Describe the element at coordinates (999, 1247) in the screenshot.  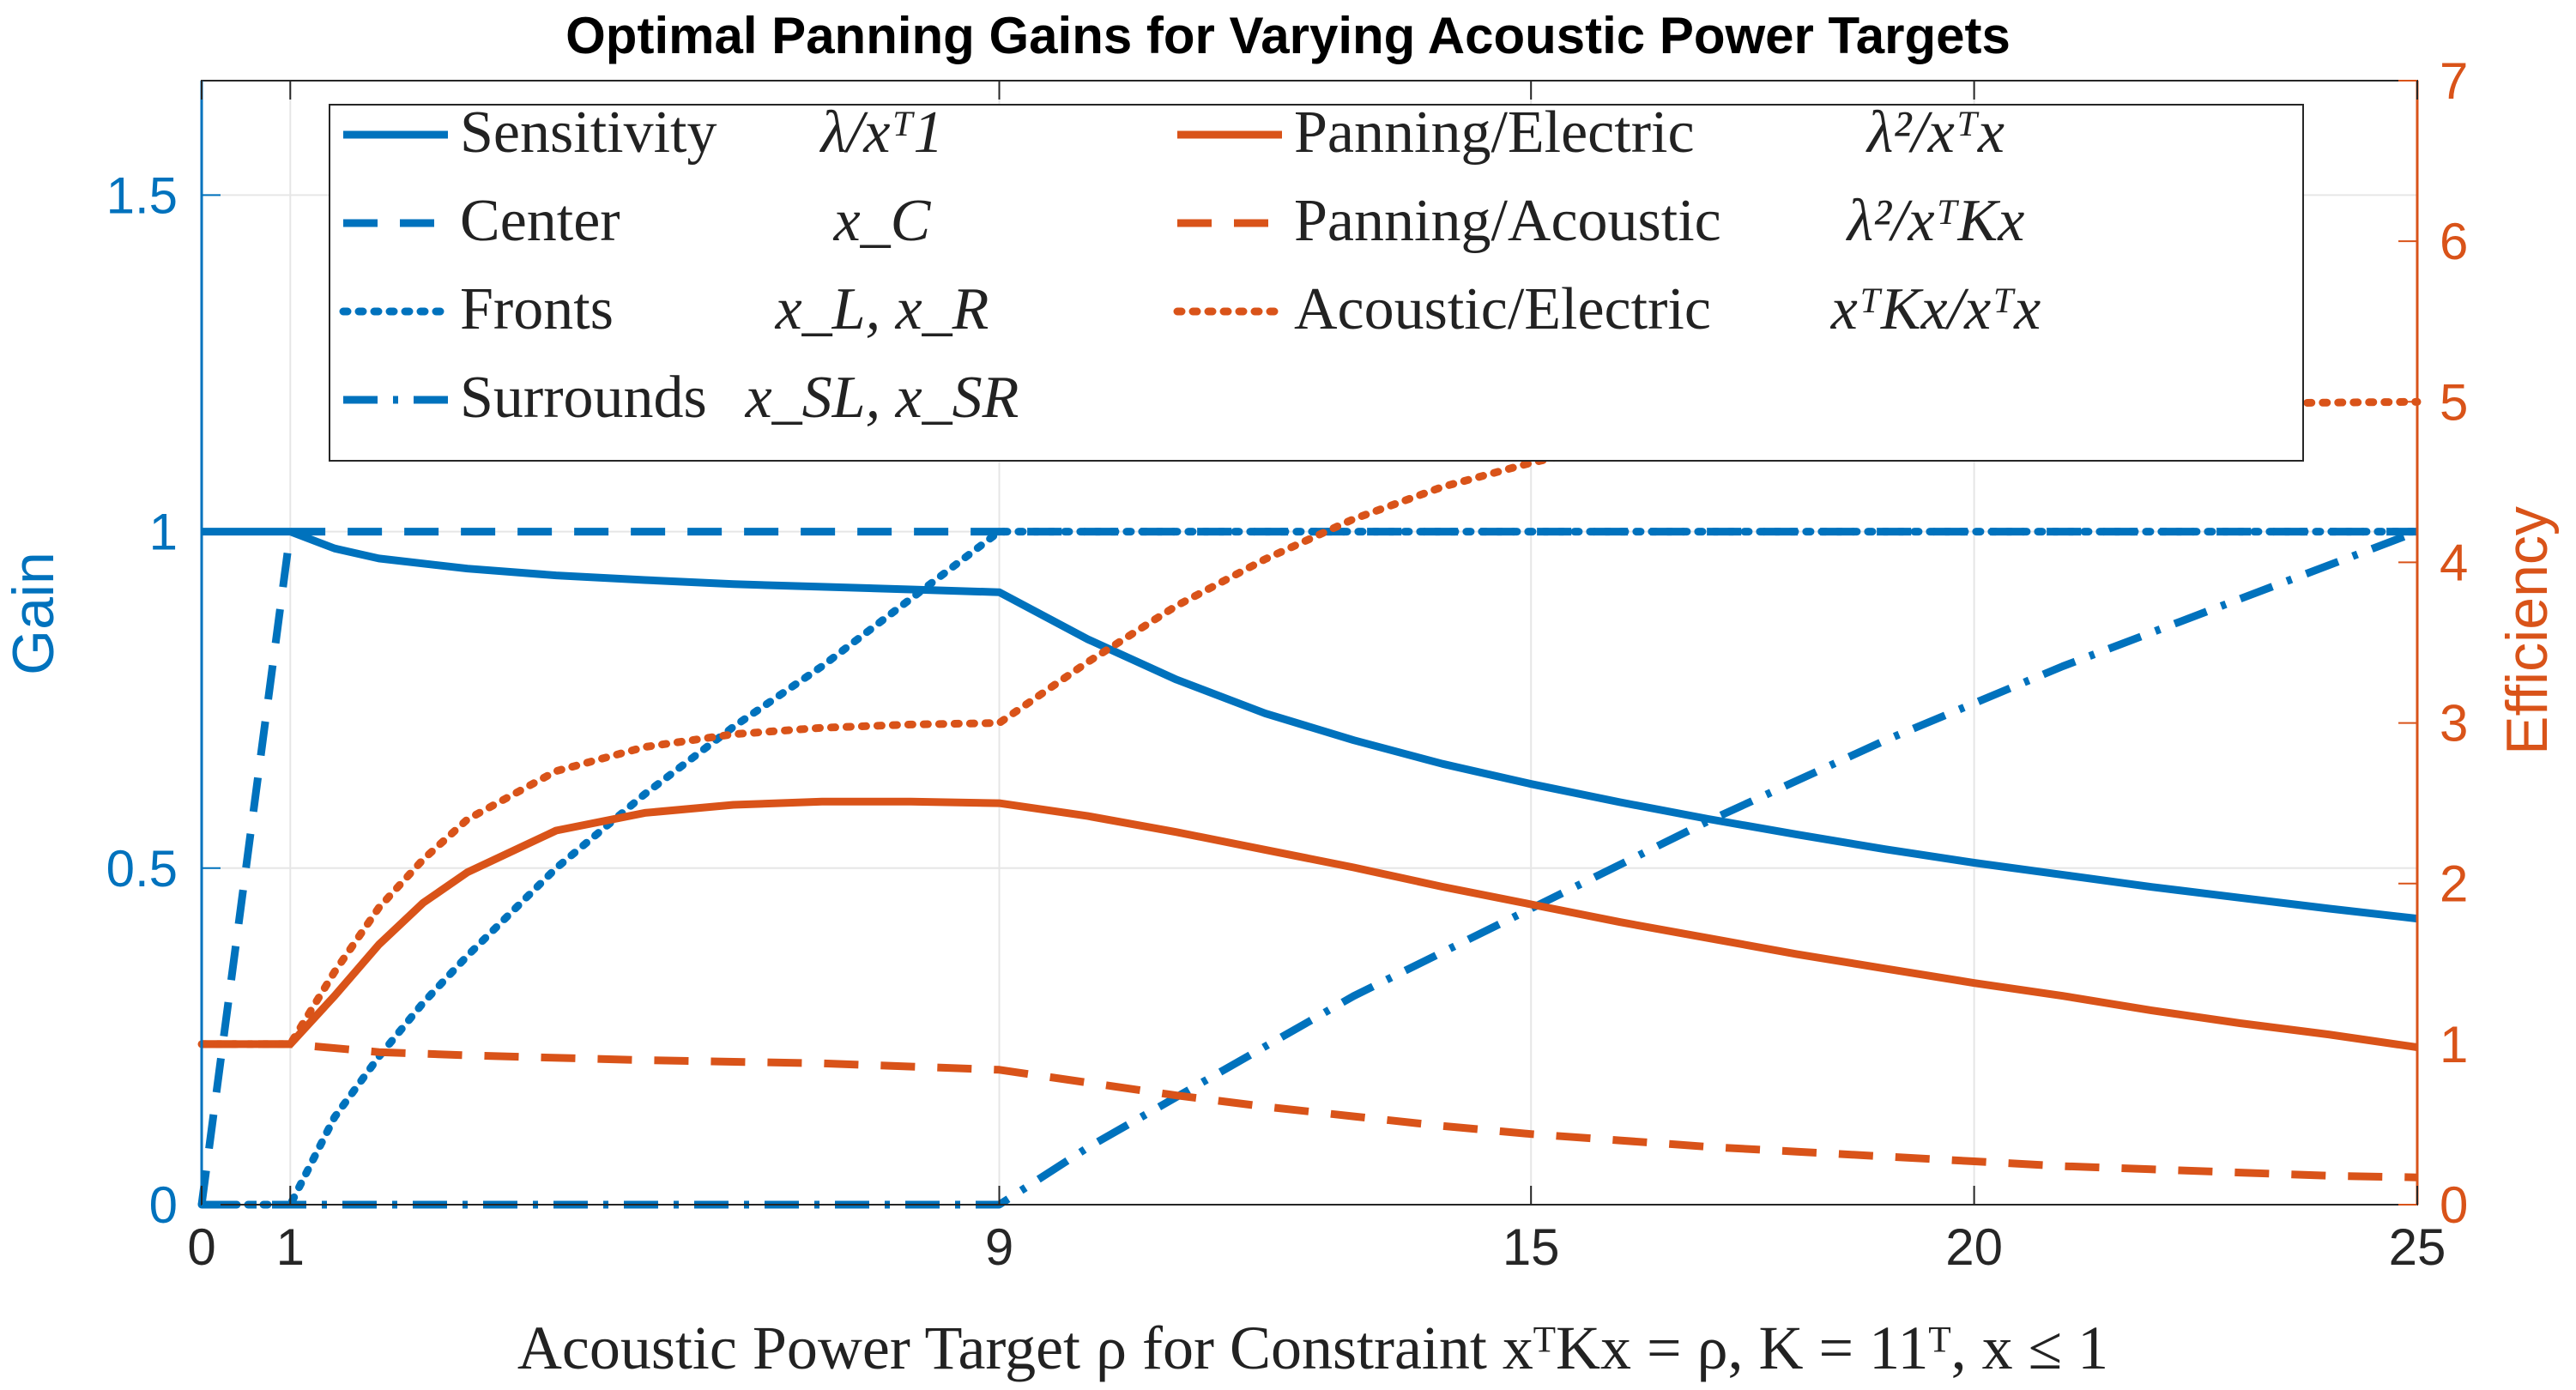
I see `x-tick-label: 9` at that location.